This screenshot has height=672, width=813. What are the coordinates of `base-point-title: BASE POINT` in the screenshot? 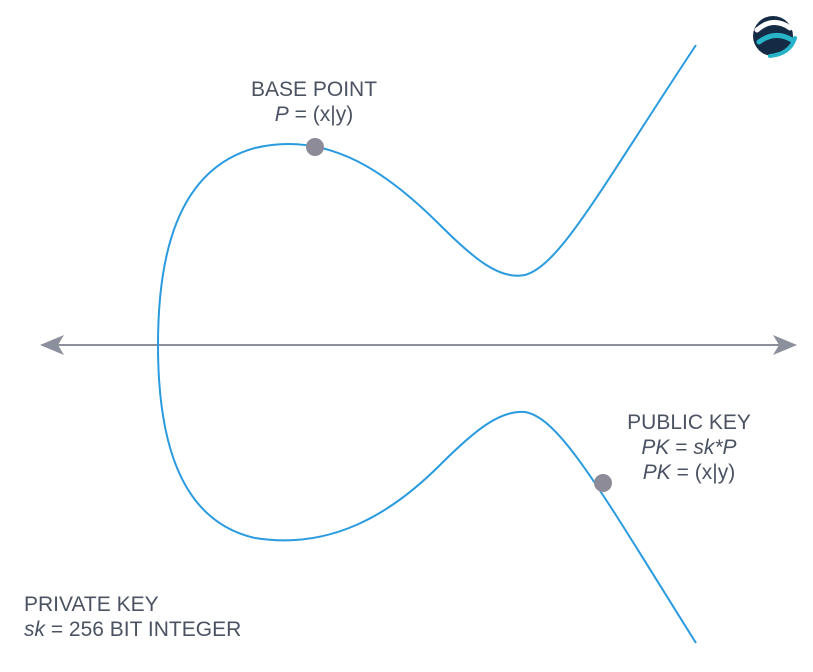 It's located at (314, 89).